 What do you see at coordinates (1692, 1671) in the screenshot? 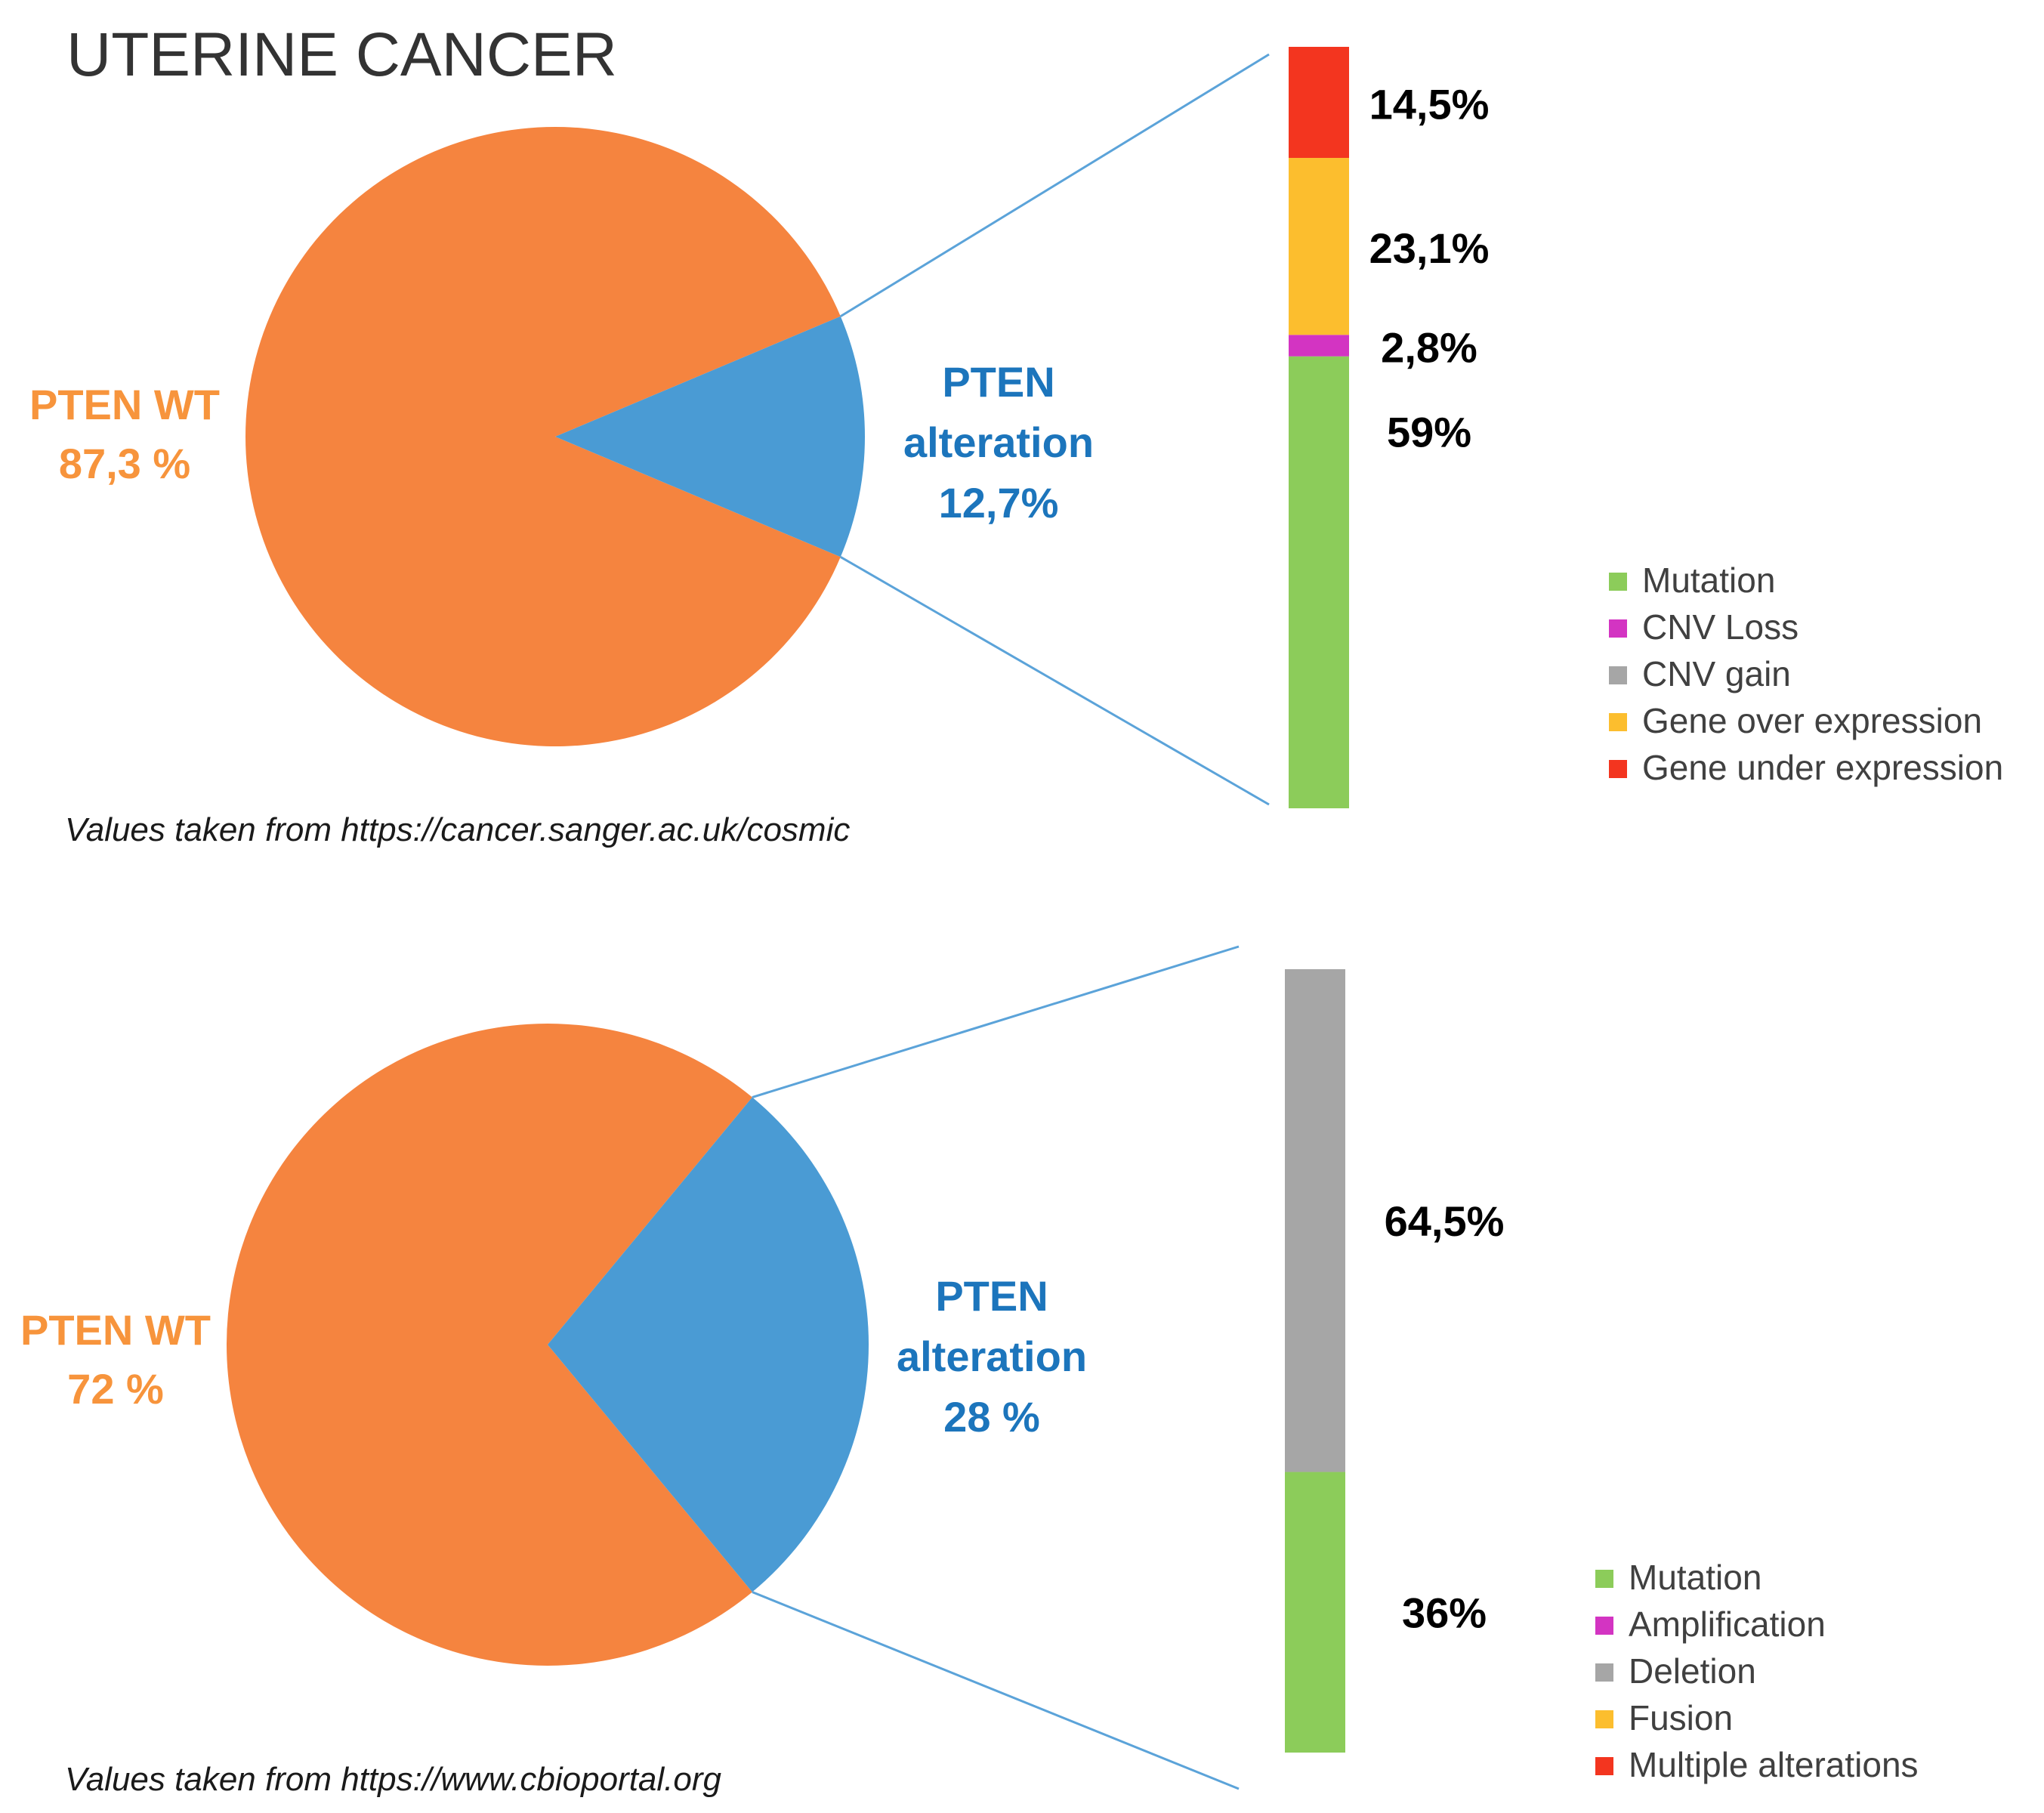
I see `legend-label: Deletion` at bounding box center [1692, 1671].